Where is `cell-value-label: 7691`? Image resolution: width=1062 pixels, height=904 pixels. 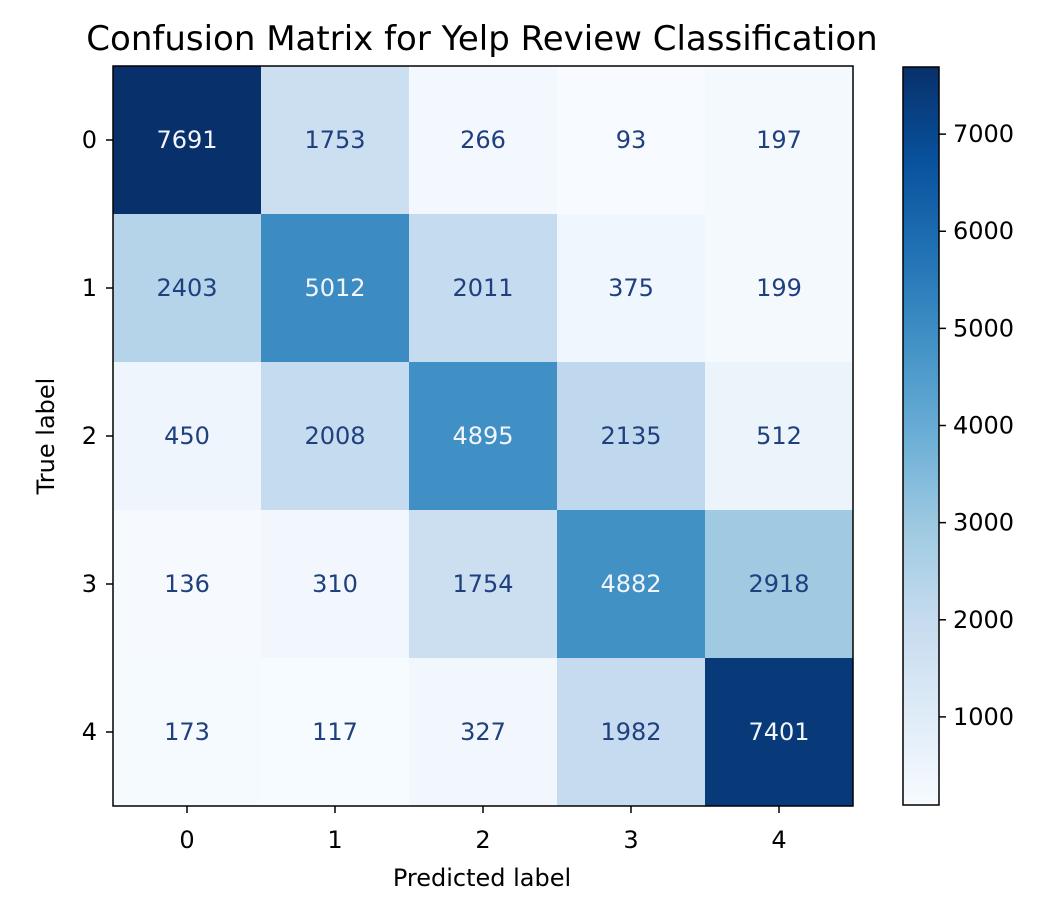
cell-value-label: 7691 is located at coordinates (186, 140).